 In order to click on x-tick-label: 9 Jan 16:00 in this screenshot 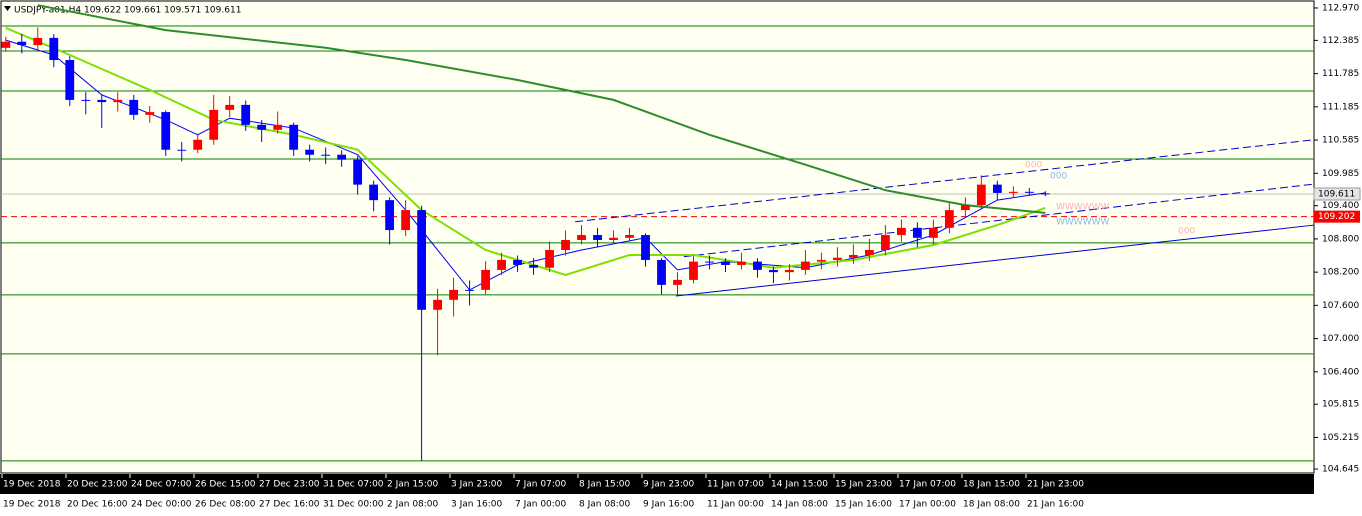, I will do `click(669, 505)`.